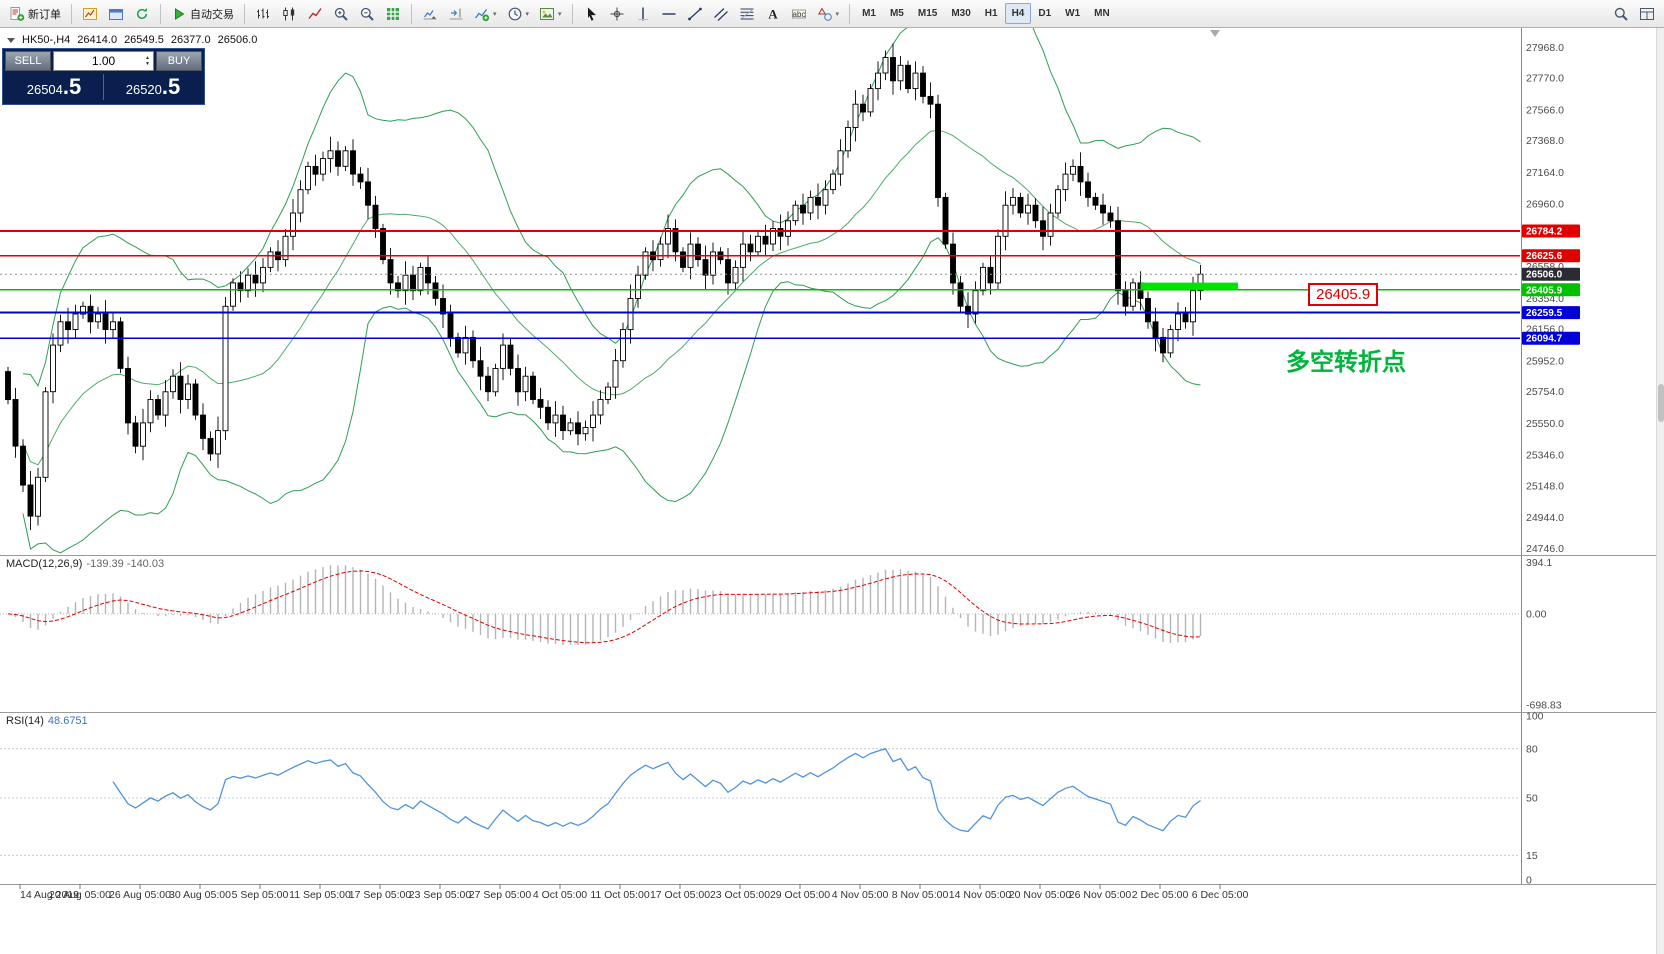 Image resolution: width=1664 pixels, height=954 pixels. Describe the element at coordinates (90, 13) in the screenshot. I see `new-chart-button` at that location.